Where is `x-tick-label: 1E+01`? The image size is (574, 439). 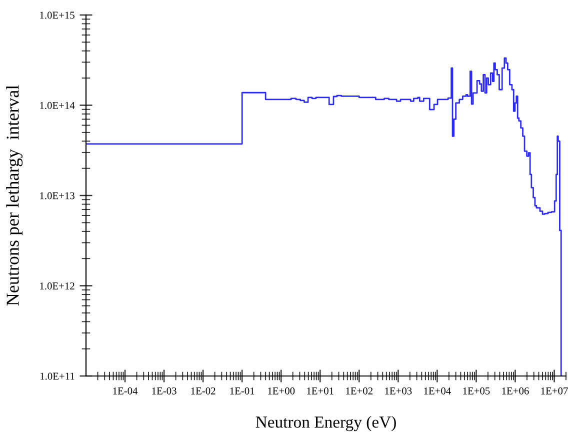 x-tick-label: 1E+01 is located at coordinates (320, 390).